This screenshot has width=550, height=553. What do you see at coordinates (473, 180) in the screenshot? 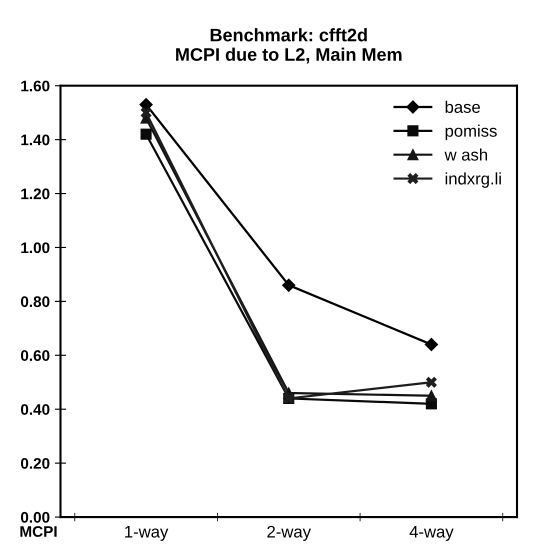
I see `legend-label: indxrg.li` at bounding box center [473, 180].